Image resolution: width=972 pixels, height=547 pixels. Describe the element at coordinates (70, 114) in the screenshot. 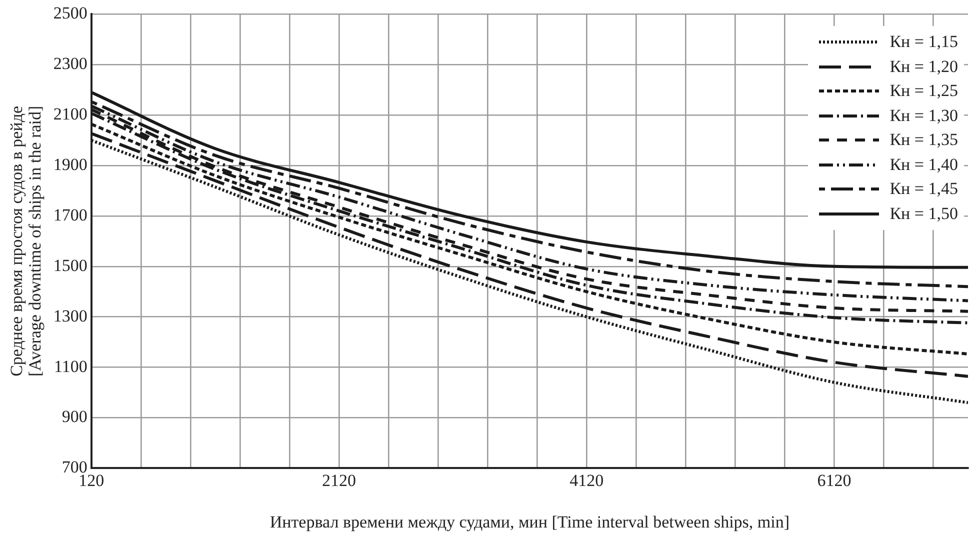

I see `y-tick-label: 2100` at that location.